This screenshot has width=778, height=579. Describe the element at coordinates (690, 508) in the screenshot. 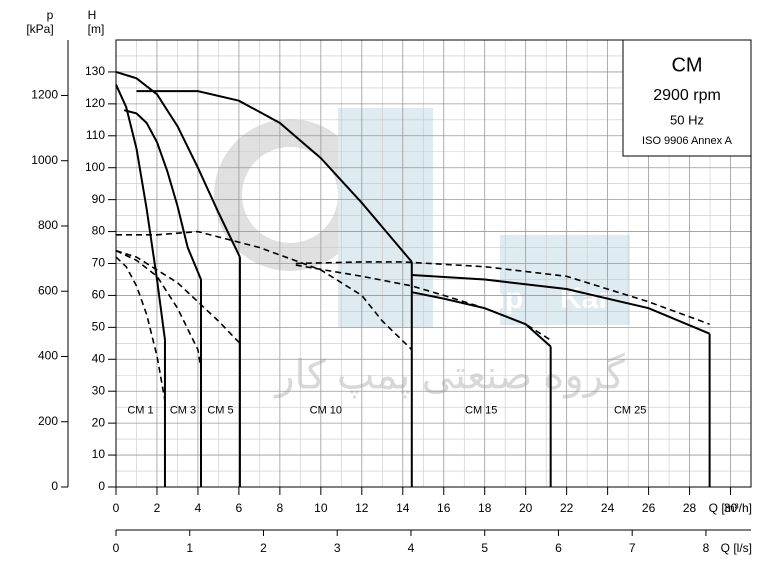

I see `x-tick-label: 28` at that location.